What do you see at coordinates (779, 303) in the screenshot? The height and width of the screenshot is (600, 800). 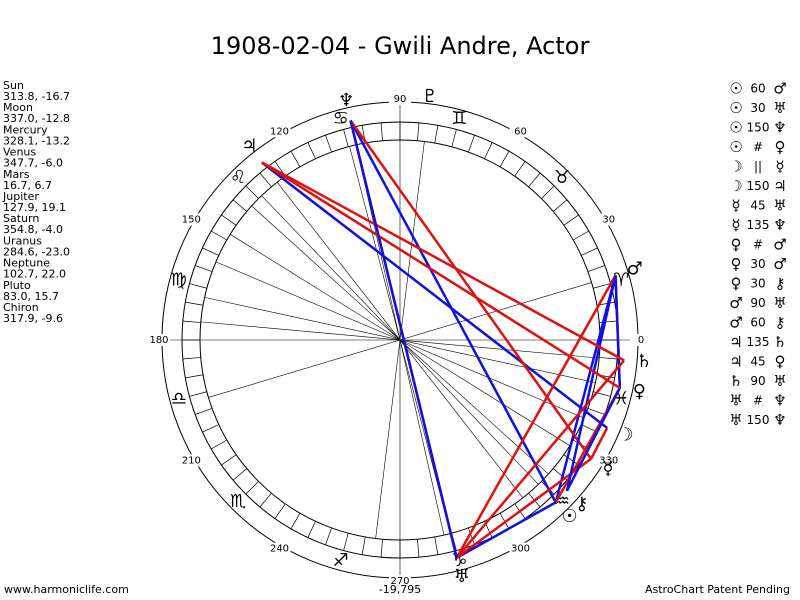 I see `aspect-to: ♅` at bounding box center [779, 303].